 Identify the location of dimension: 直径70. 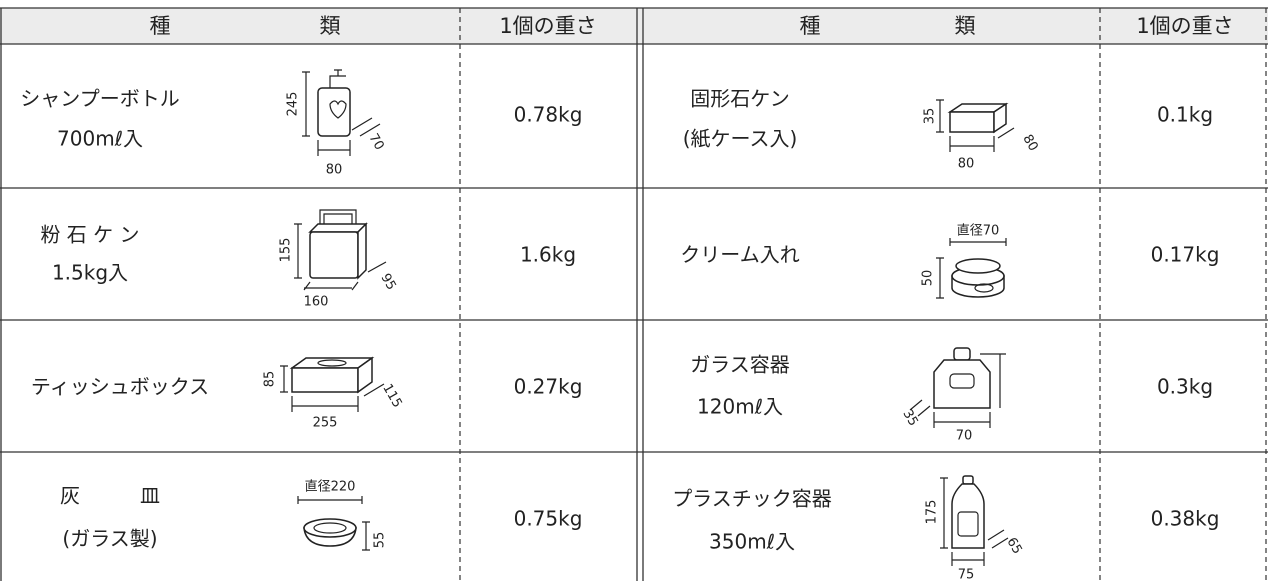
(978, 231).